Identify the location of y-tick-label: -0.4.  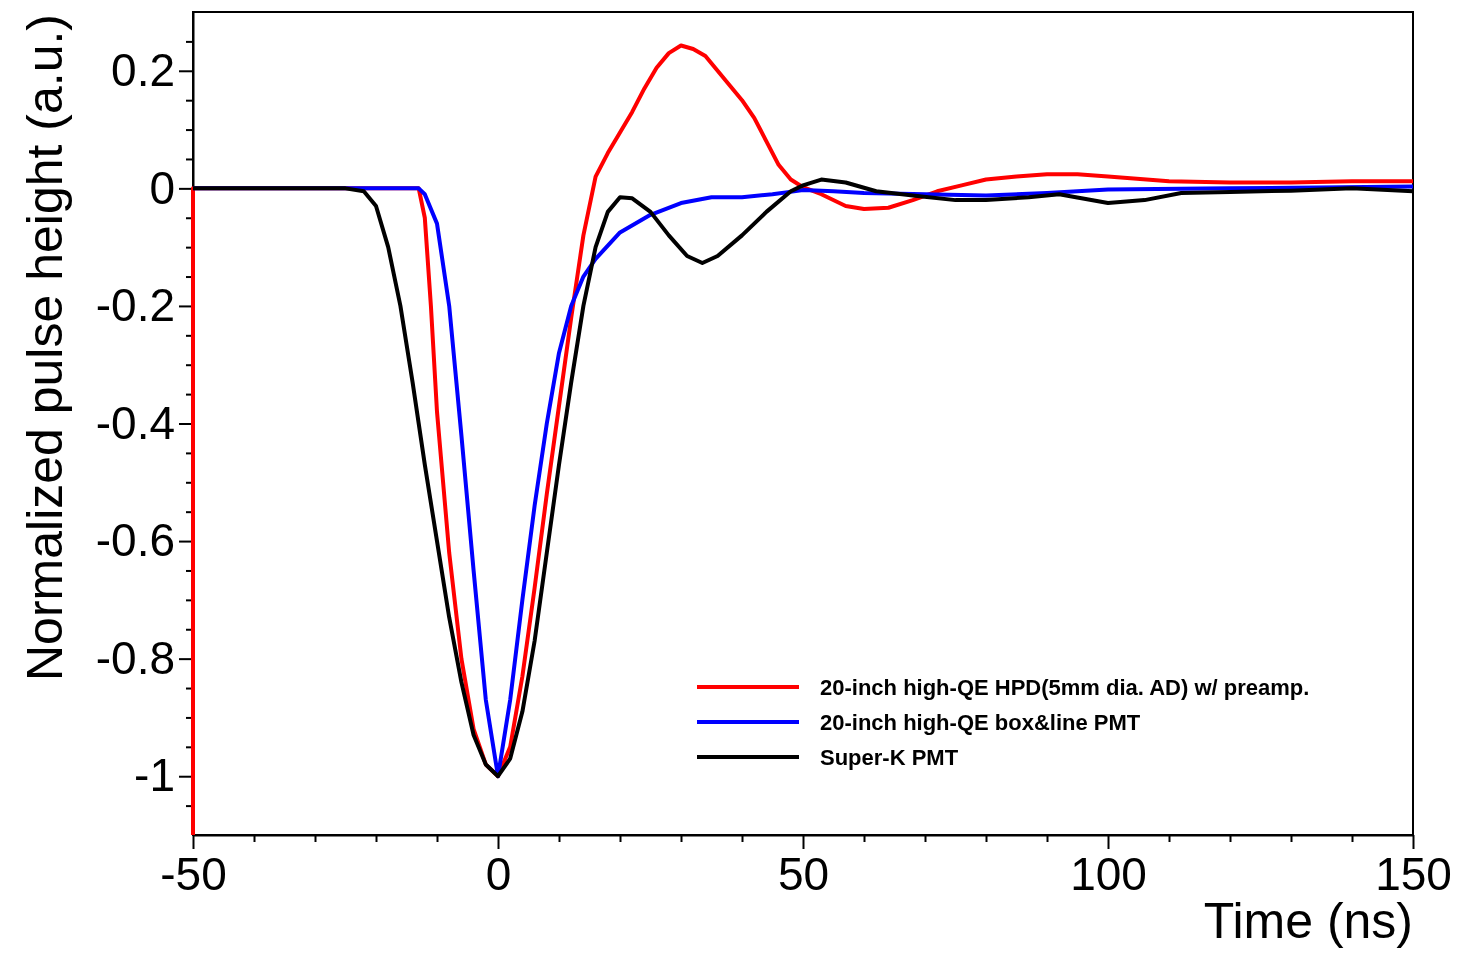
(135, 422).